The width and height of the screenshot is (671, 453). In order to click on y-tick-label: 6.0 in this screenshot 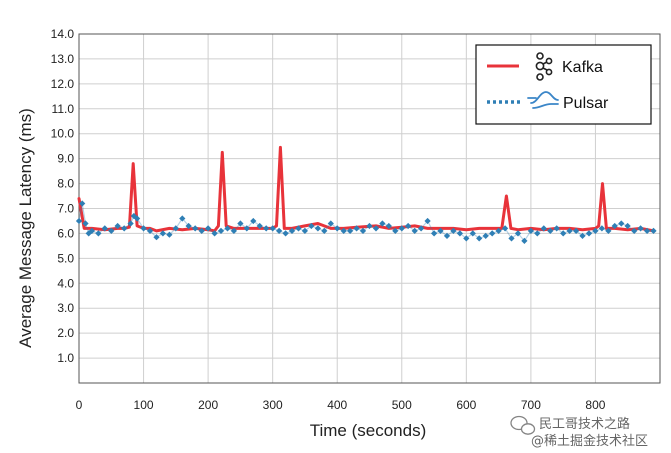, I will do `click(65, 233)`.